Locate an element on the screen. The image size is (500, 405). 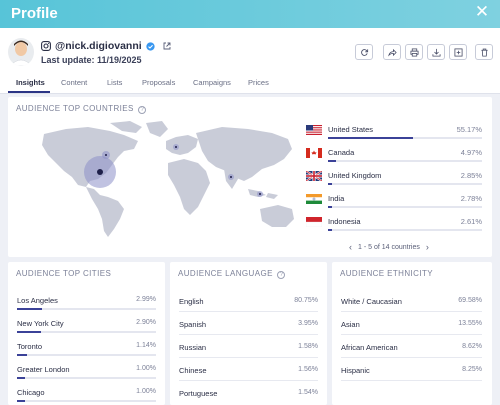
refresh-icon is located at coordinates (364, 52).